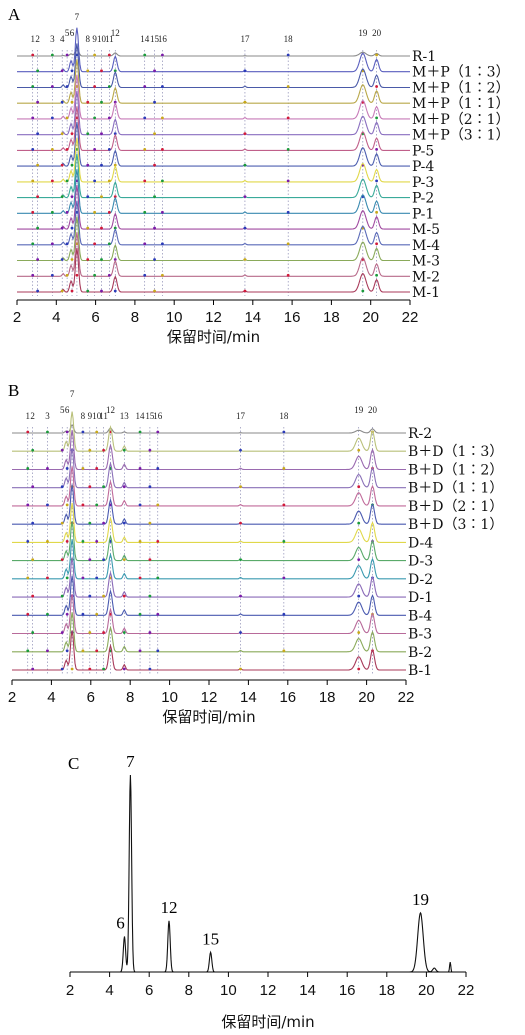 Image resolution: width=525 pixels, height=1035 pixels. I want to click on peak-number-label: 3, so click(52, 39).